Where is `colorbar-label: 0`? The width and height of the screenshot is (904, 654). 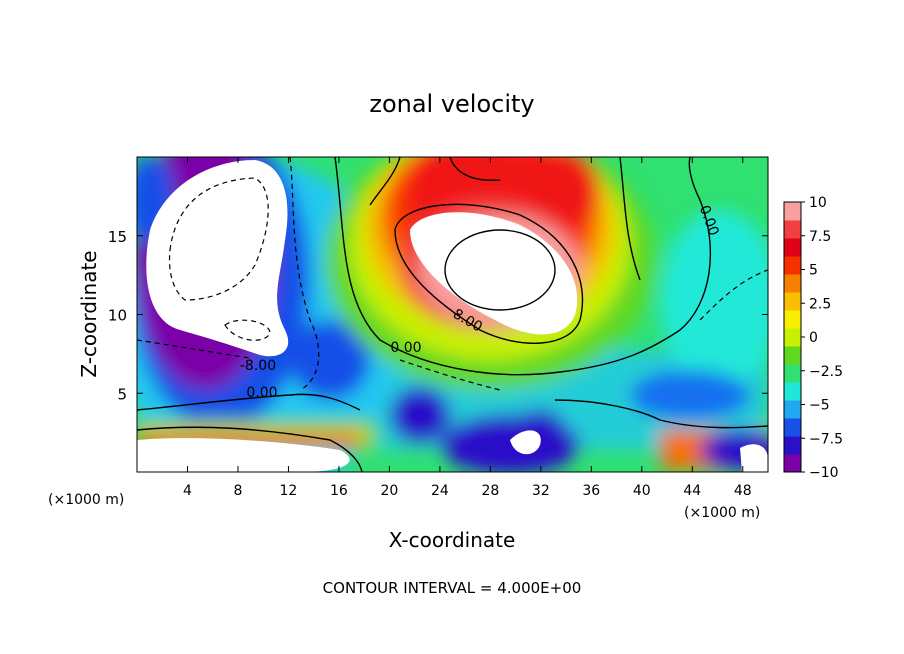
colorbar-label: 0 is located at coordinates (813, 338).